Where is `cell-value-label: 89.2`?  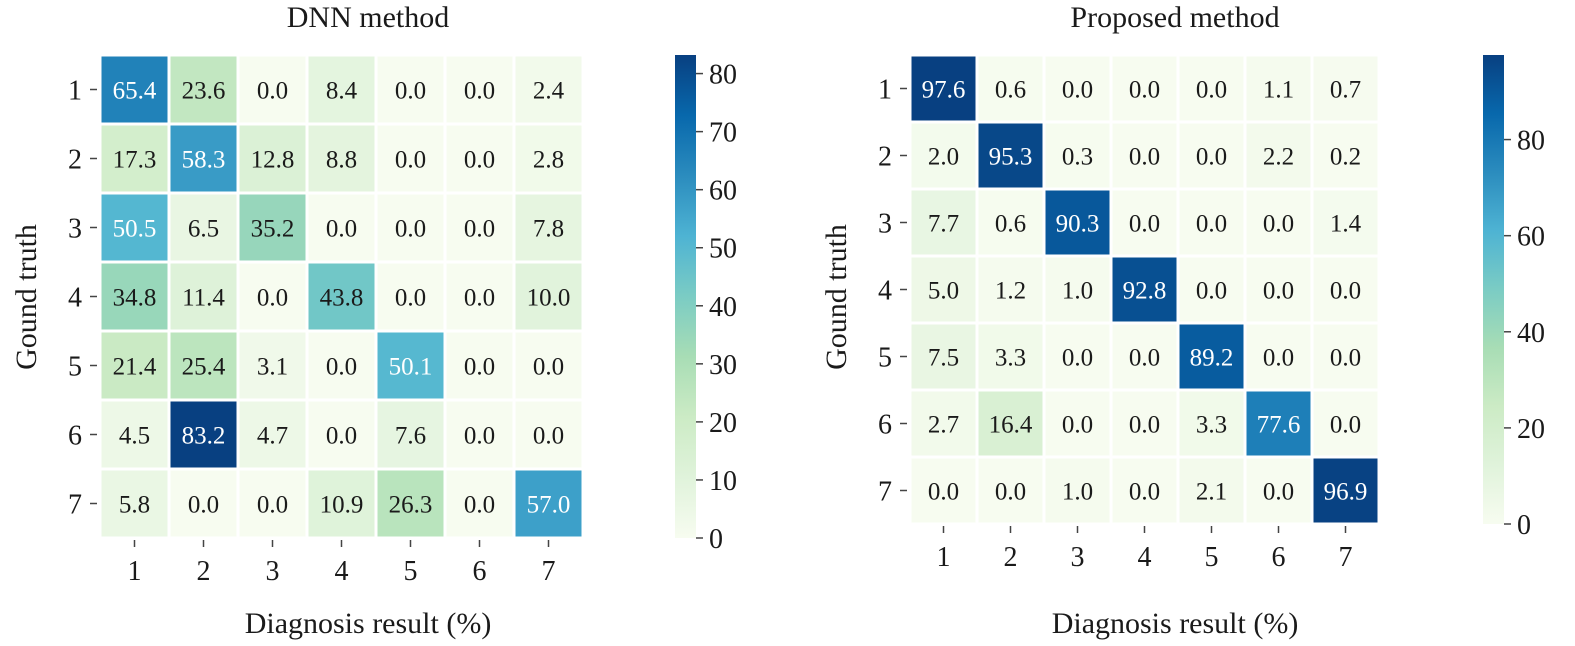
cell-value-label: 89.2 is located at coordinates (1212, 358).